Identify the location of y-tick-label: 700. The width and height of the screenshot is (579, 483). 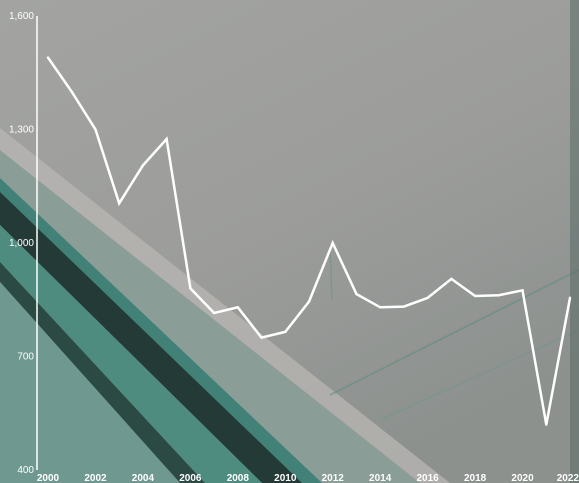
(25, 357).